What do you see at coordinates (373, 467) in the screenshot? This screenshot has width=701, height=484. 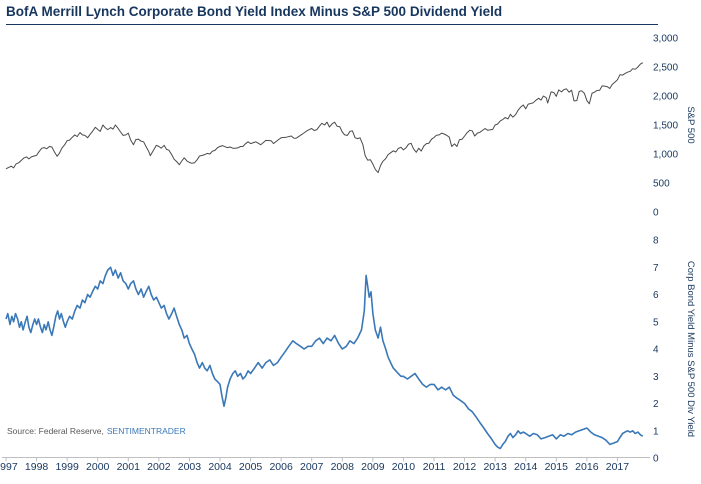 I see `x-tick-label: 2009` at bounding box center [373, 467].